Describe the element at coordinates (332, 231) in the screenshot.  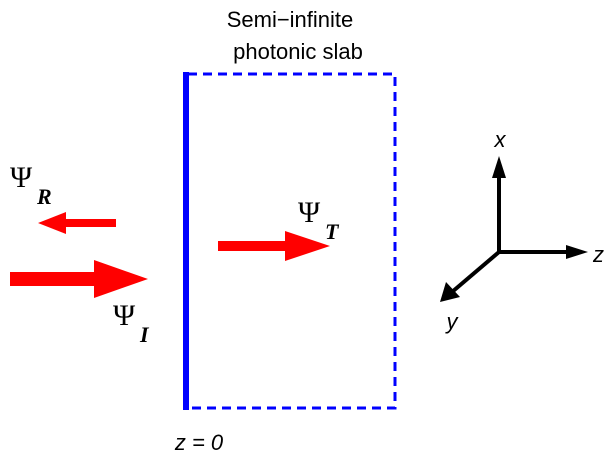
I see `transmitted-subscript: T` at that location.